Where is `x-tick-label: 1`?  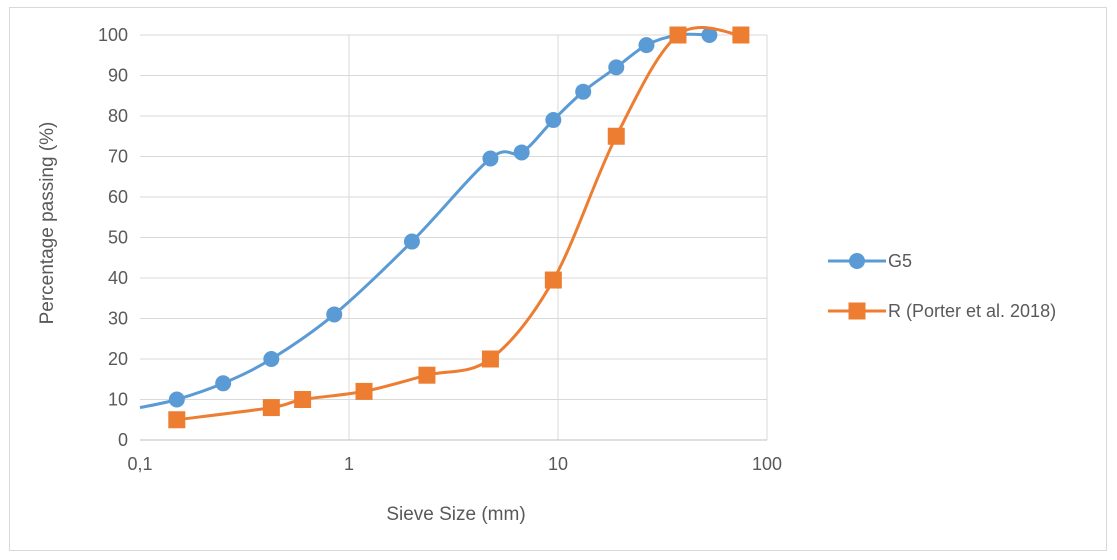
x-tick-label: 1 is located at coordinates (349, 464).